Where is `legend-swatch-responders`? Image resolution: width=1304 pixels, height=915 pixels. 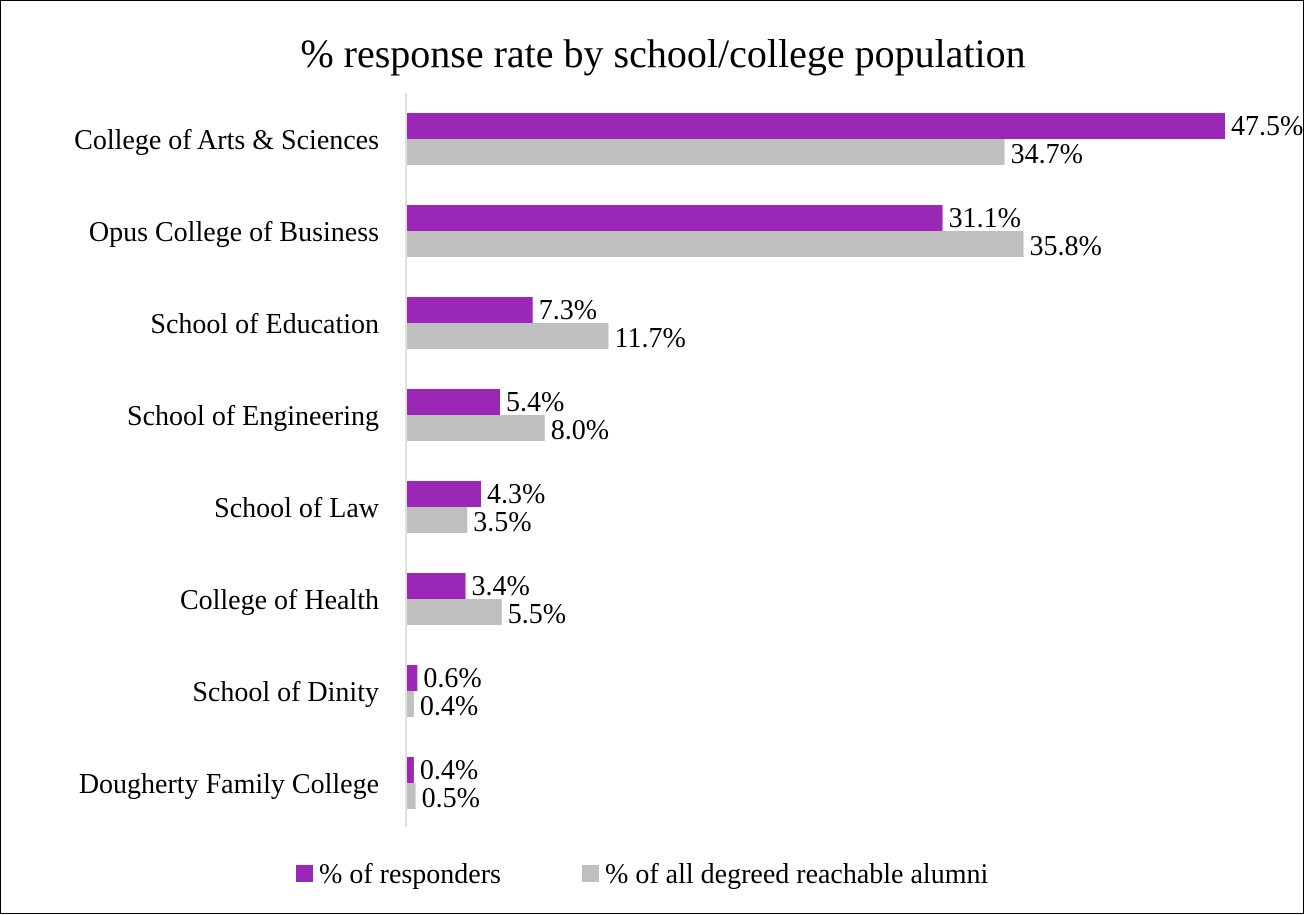 legend-swatch-responders is located at coordinates (304, 873).